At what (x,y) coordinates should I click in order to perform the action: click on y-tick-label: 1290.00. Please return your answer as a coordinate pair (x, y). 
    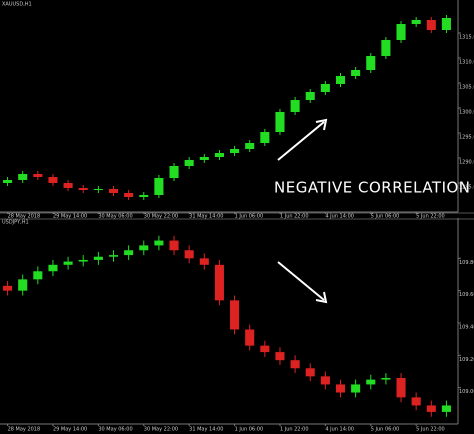
    Looking at the image, I should click on (466, 163).